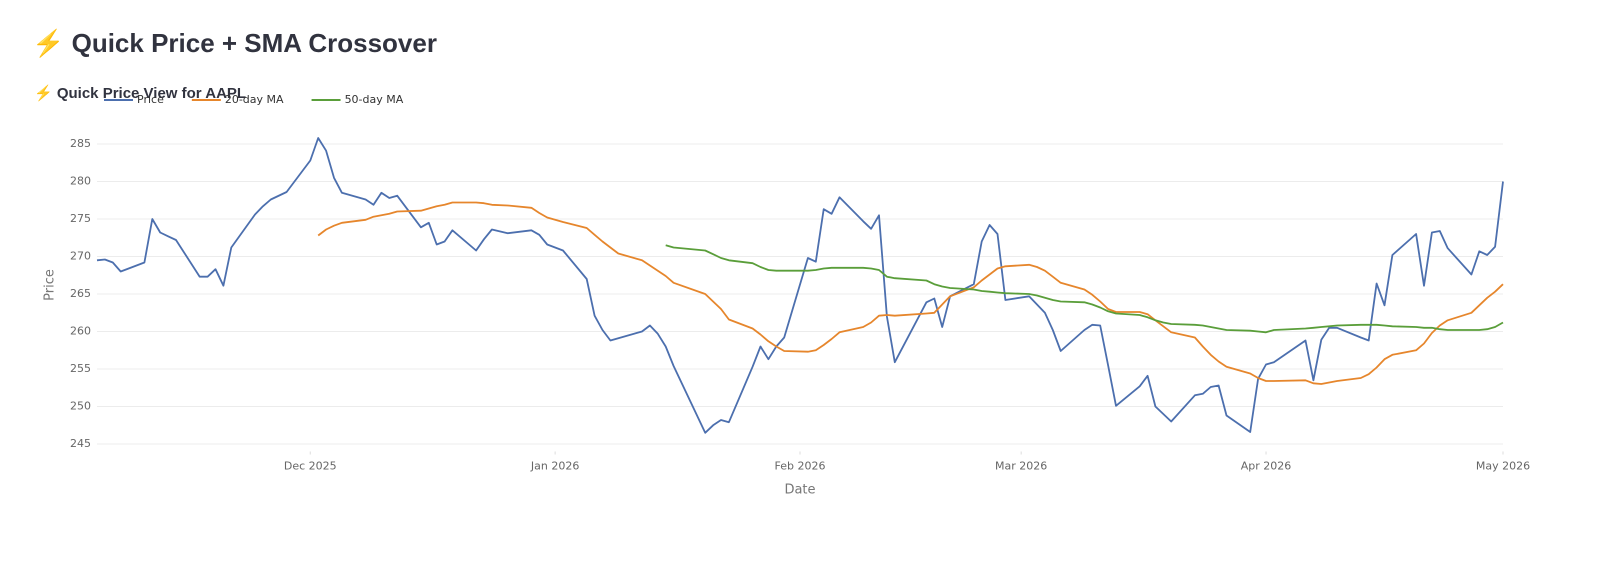  What do you see at coordinates (80, 293) in the screenshot?
I see `y-tick-label: 265` at bounding box center [80, 293].